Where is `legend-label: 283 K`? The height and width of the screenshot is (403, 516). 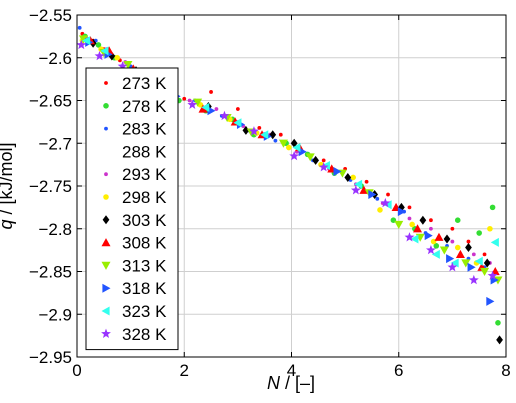 legend-label: 283 K is located at coordinates (144, 129).